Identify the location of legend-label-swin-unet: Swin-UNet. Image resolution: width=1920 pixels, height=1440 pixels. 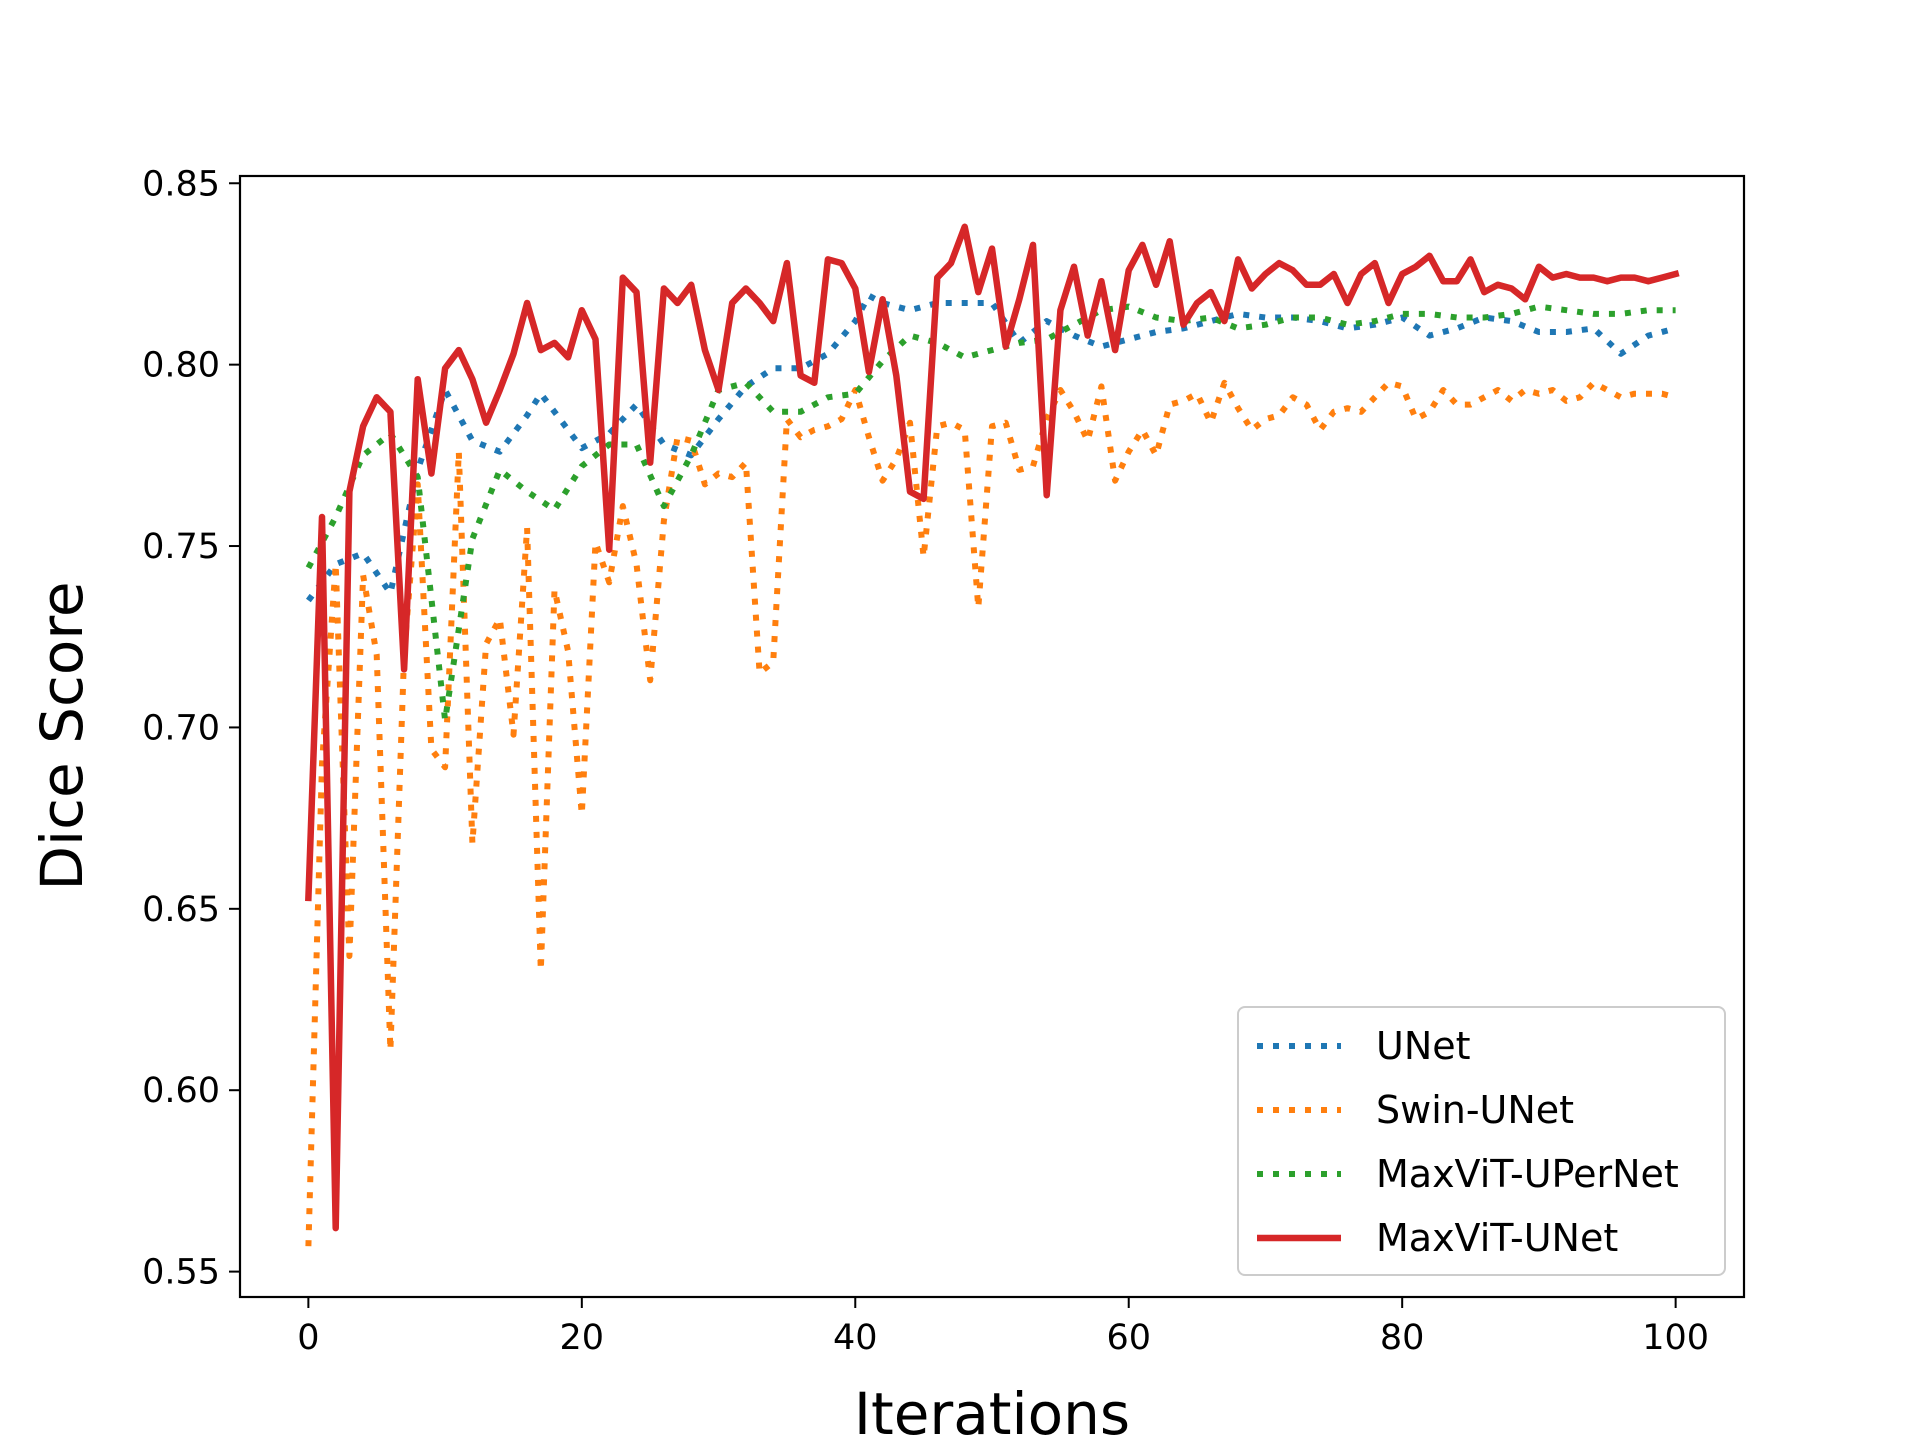
(1475, 1110).